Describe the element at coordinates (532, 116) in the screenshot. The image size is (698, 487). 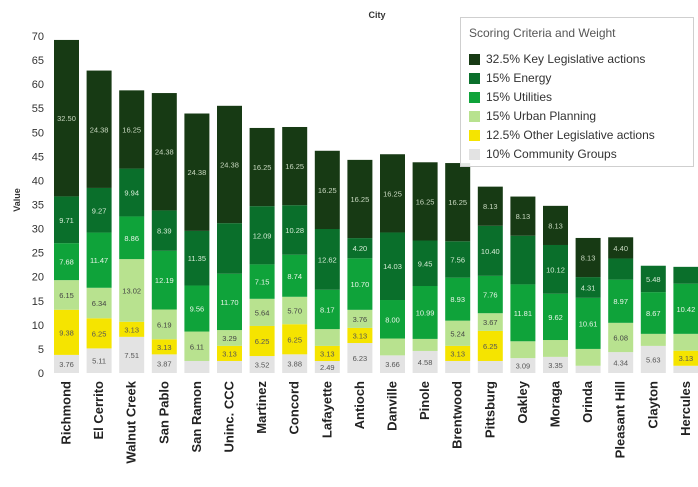
I see `legend-item: 15% Urban Planning` at that location.